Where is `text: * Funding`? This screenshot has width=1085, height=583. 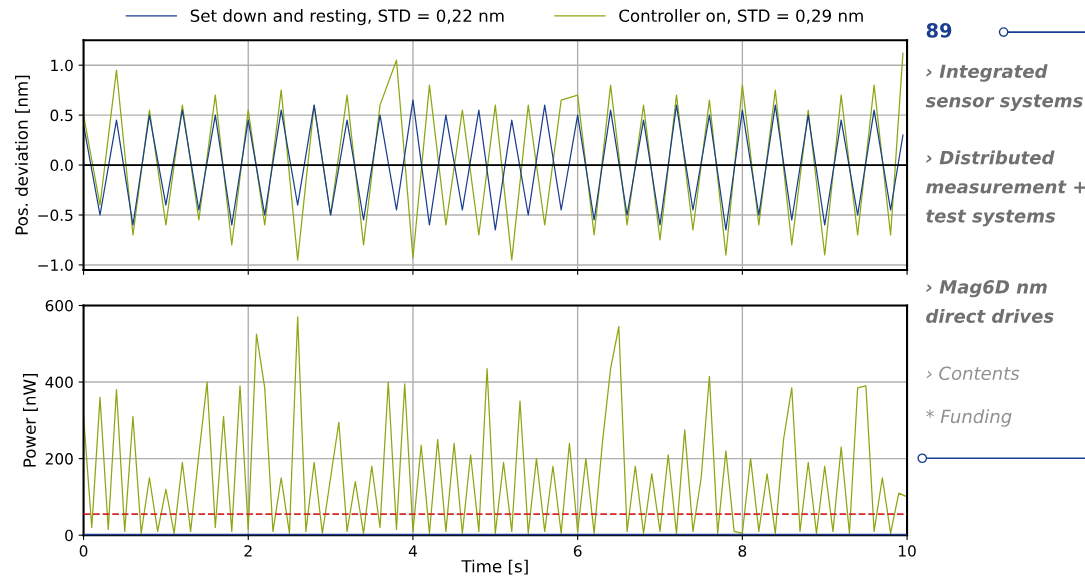 text: * Funding is located at coordinates (969, 418).